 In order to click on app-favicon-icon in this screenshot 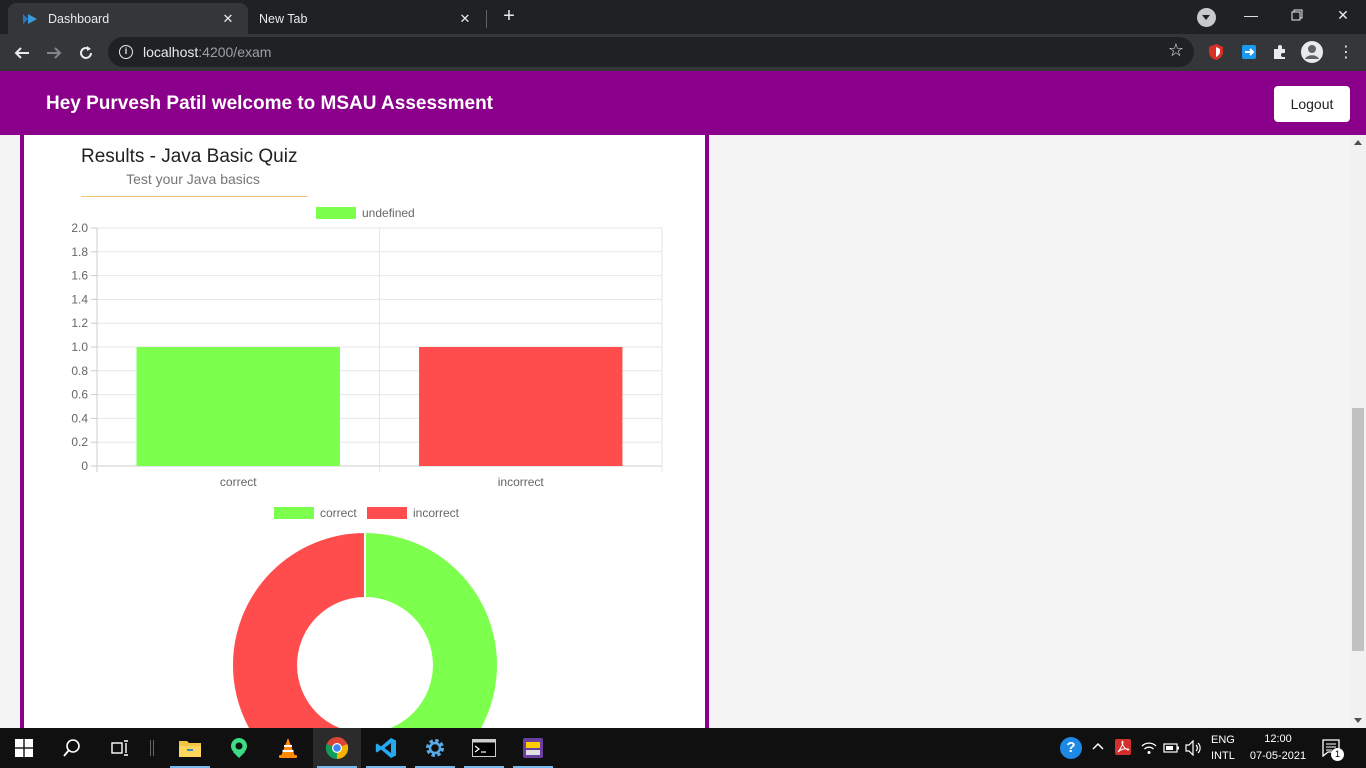, I will do `click(30, 18)`.